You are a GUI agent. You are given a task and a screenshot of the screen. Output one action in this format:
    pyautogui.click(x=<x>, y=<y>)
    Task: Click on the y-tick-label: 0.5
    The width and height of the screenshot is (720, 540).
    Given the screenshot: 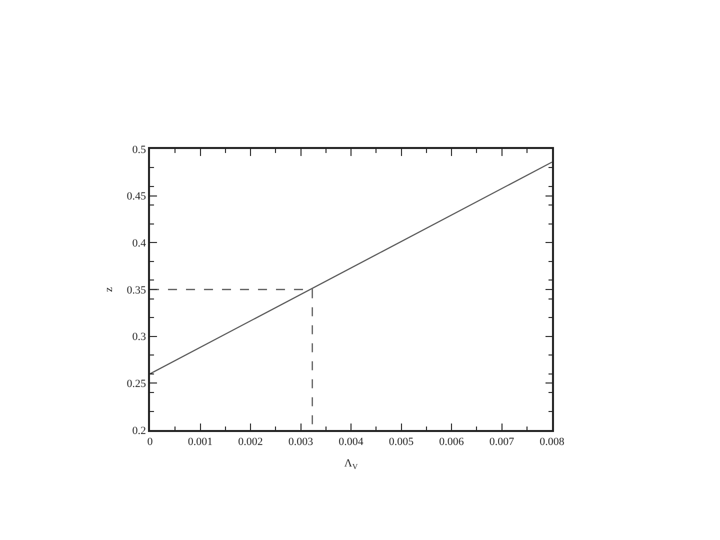 What is the action you would take?
    pyautogui.click(x=139, y=150)
    